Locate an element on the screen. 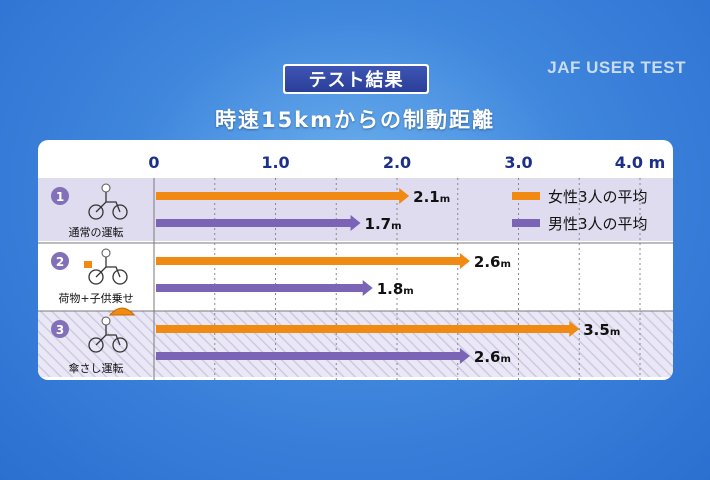 This screenshot has width=710, height=480. title-badge: テスト結果 is located at coordinates (356, 79).